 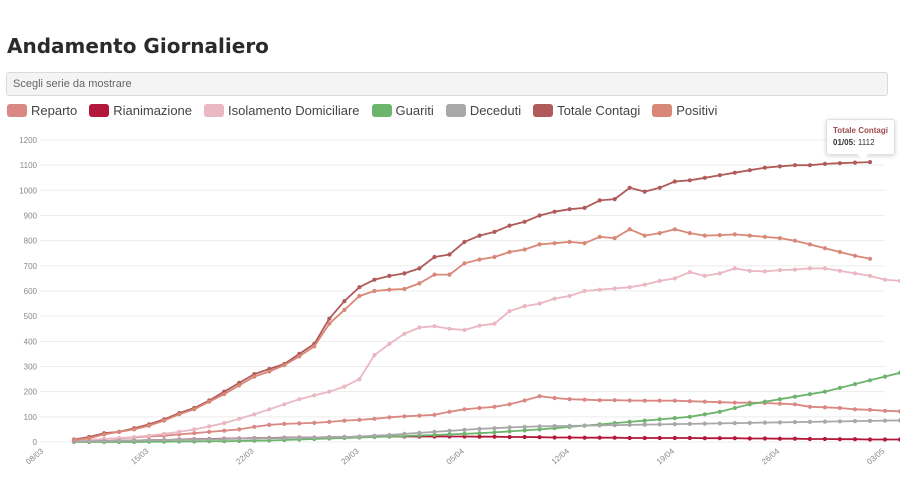 I want to click on y-tick-label: 700, so click(x=31, y=266).